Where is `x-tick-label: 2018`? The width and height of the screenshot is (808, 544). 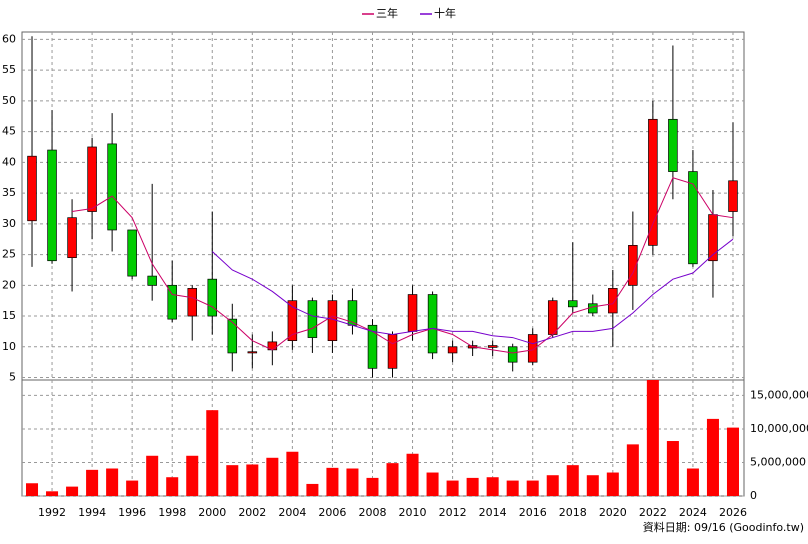
x-tick-label: 2018 is located at coordinates (573, 512).